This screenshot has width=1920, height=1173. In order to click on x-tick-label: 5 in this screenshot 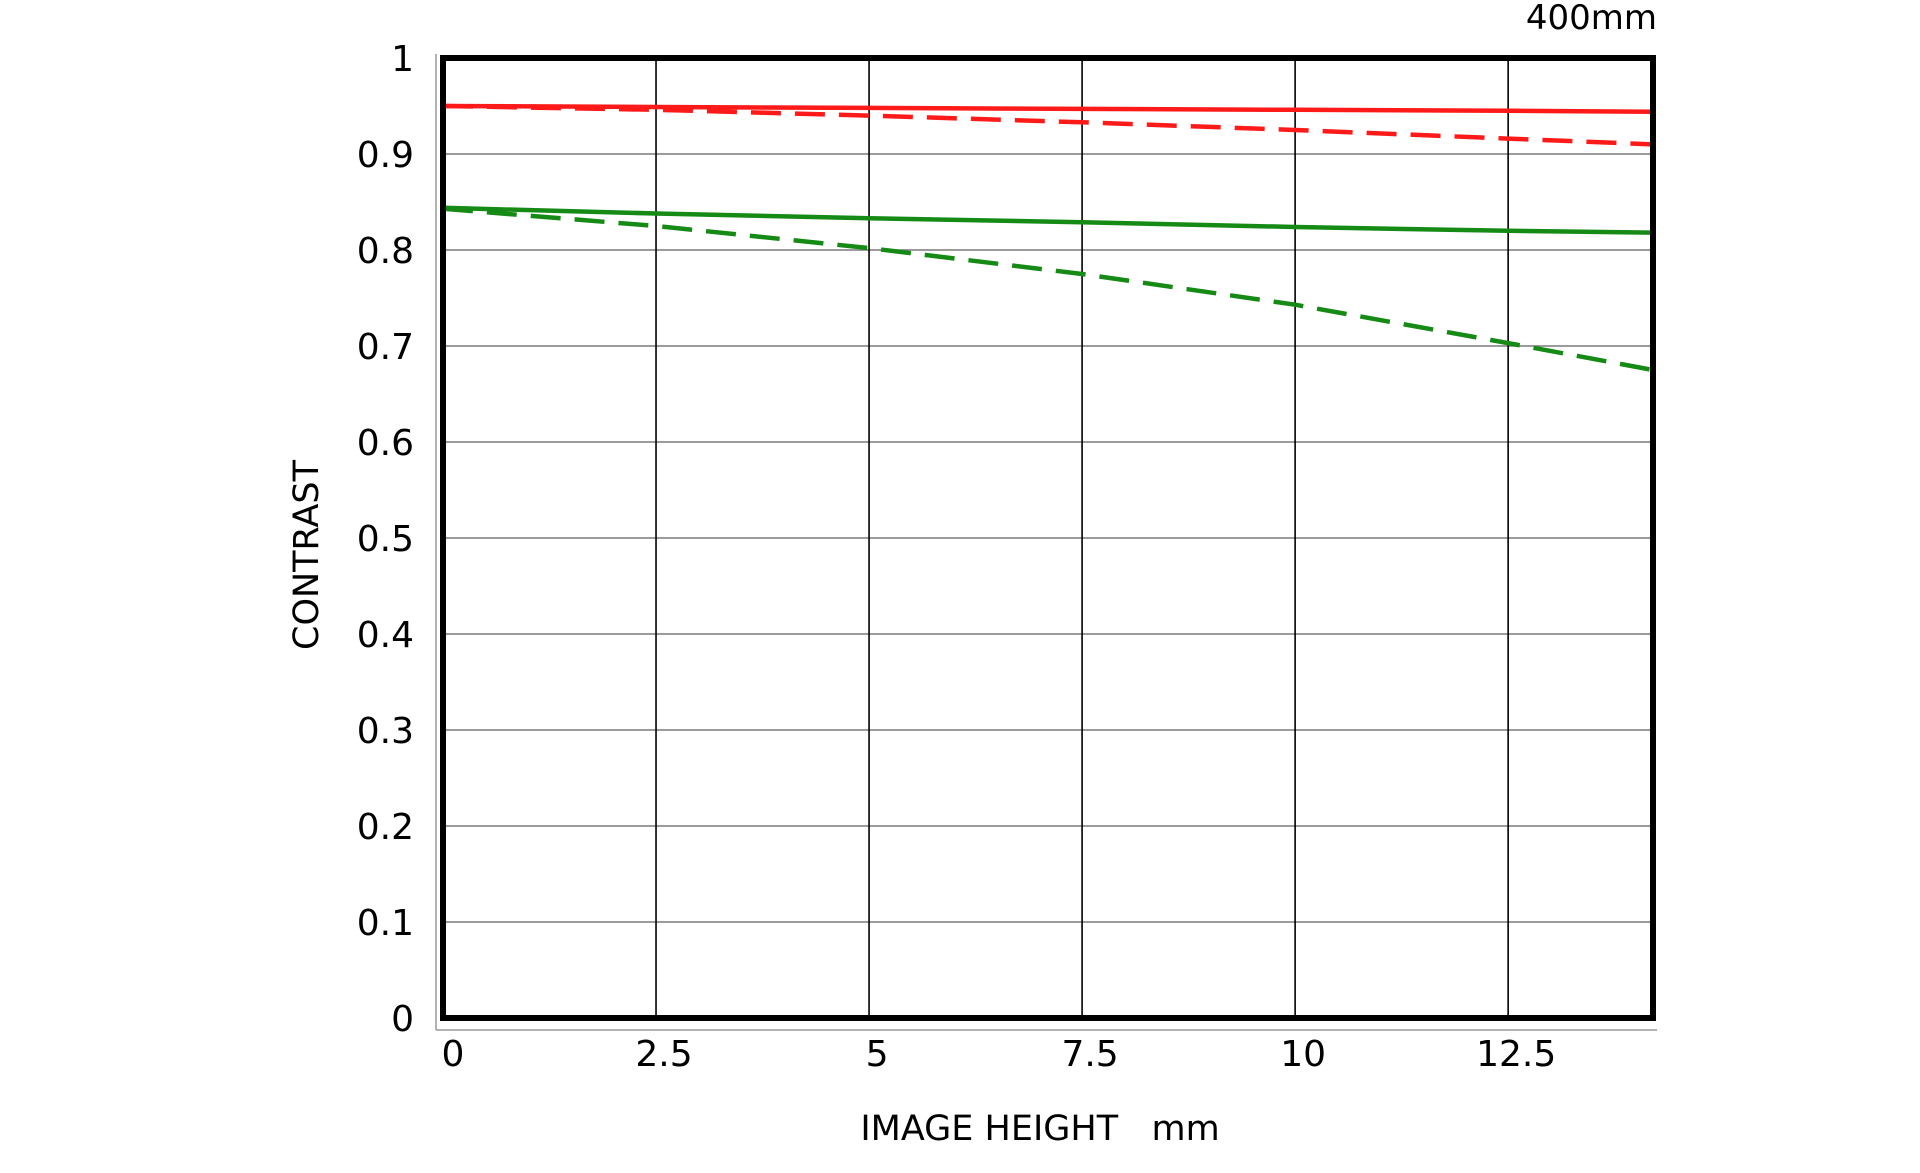, I will do `click(877, 1054)`.